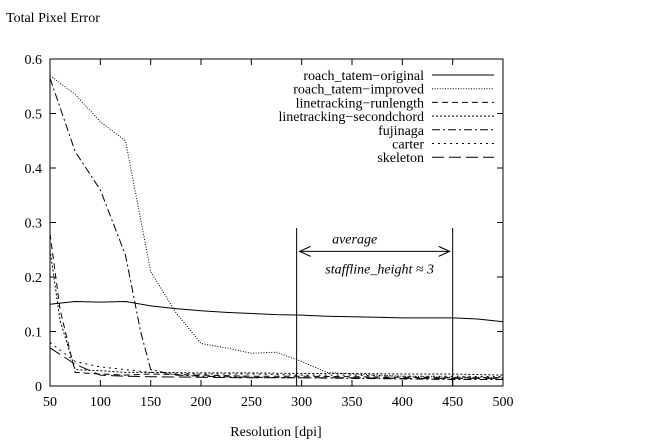 This screenshot has width=664, height=442. What do you see at coordinates (38, 387) in the screenshot?
I see `y-tick-label: 0` at bounding box center [38, 387].